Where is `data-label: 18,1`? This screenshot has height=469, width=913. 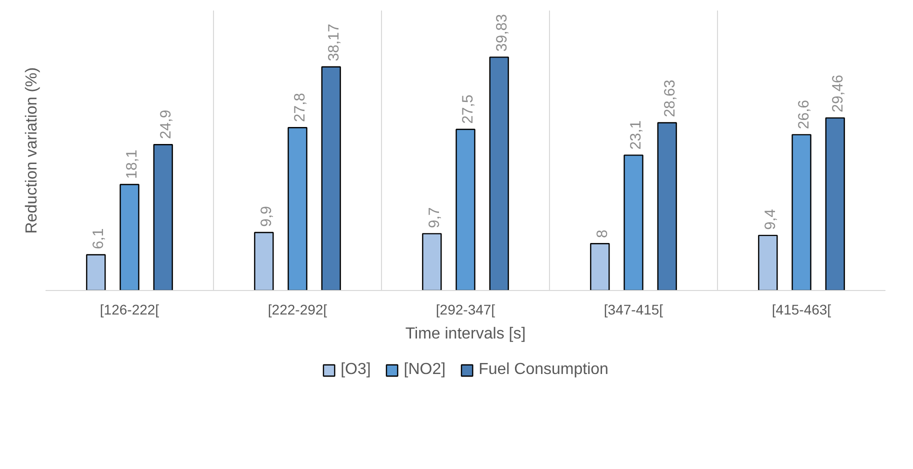 data-label: 18,1 is located at coordinates (132, 164).